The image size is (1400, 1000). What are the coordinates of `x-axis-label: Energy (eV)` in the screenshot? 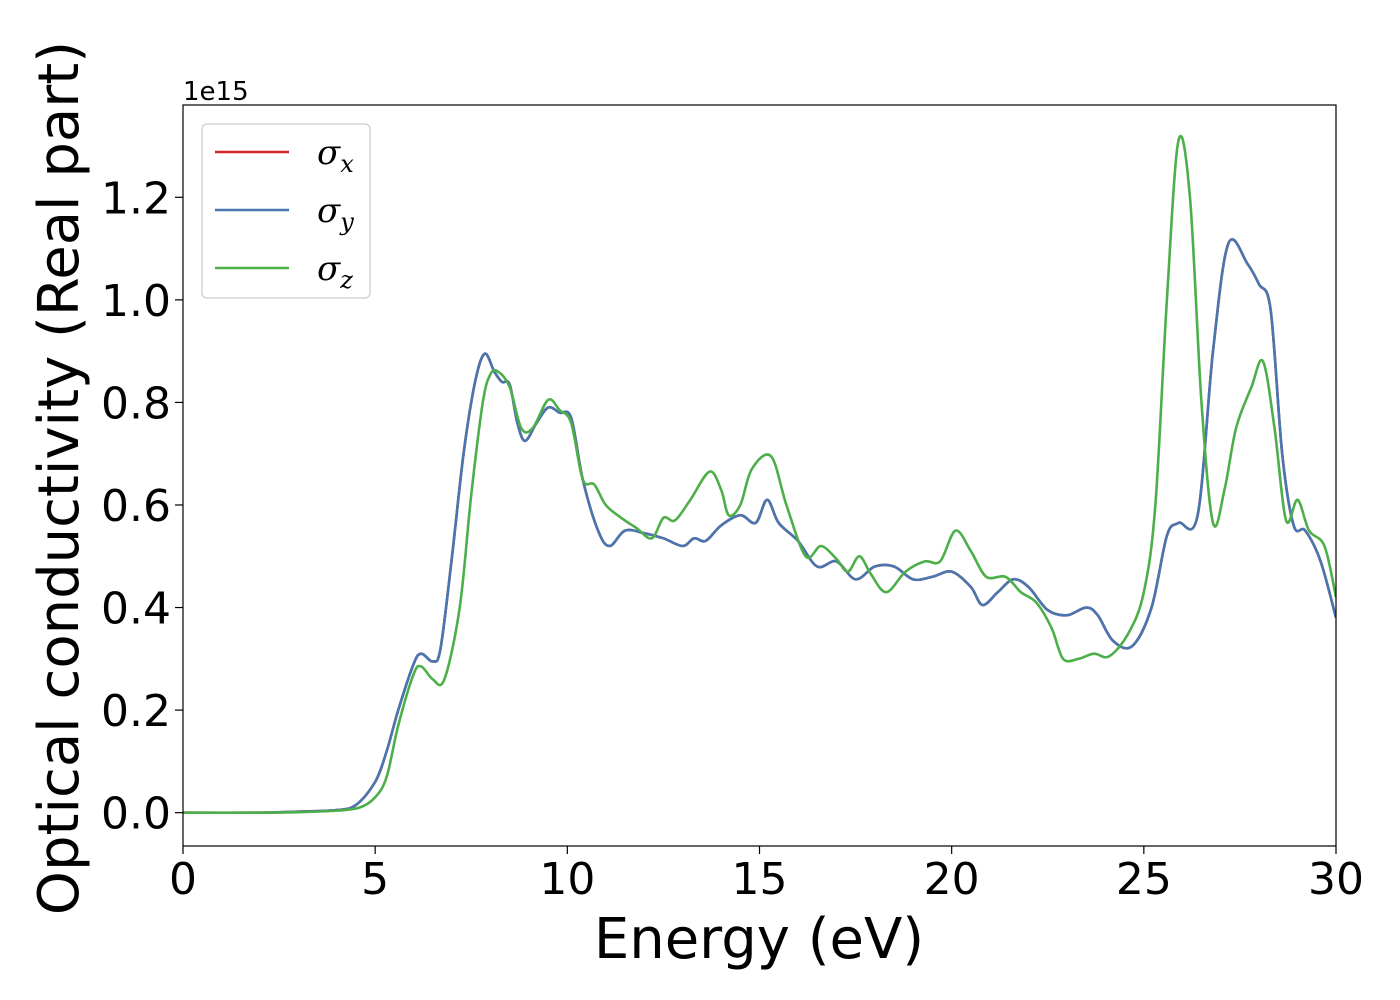 It's located at (759, 939).